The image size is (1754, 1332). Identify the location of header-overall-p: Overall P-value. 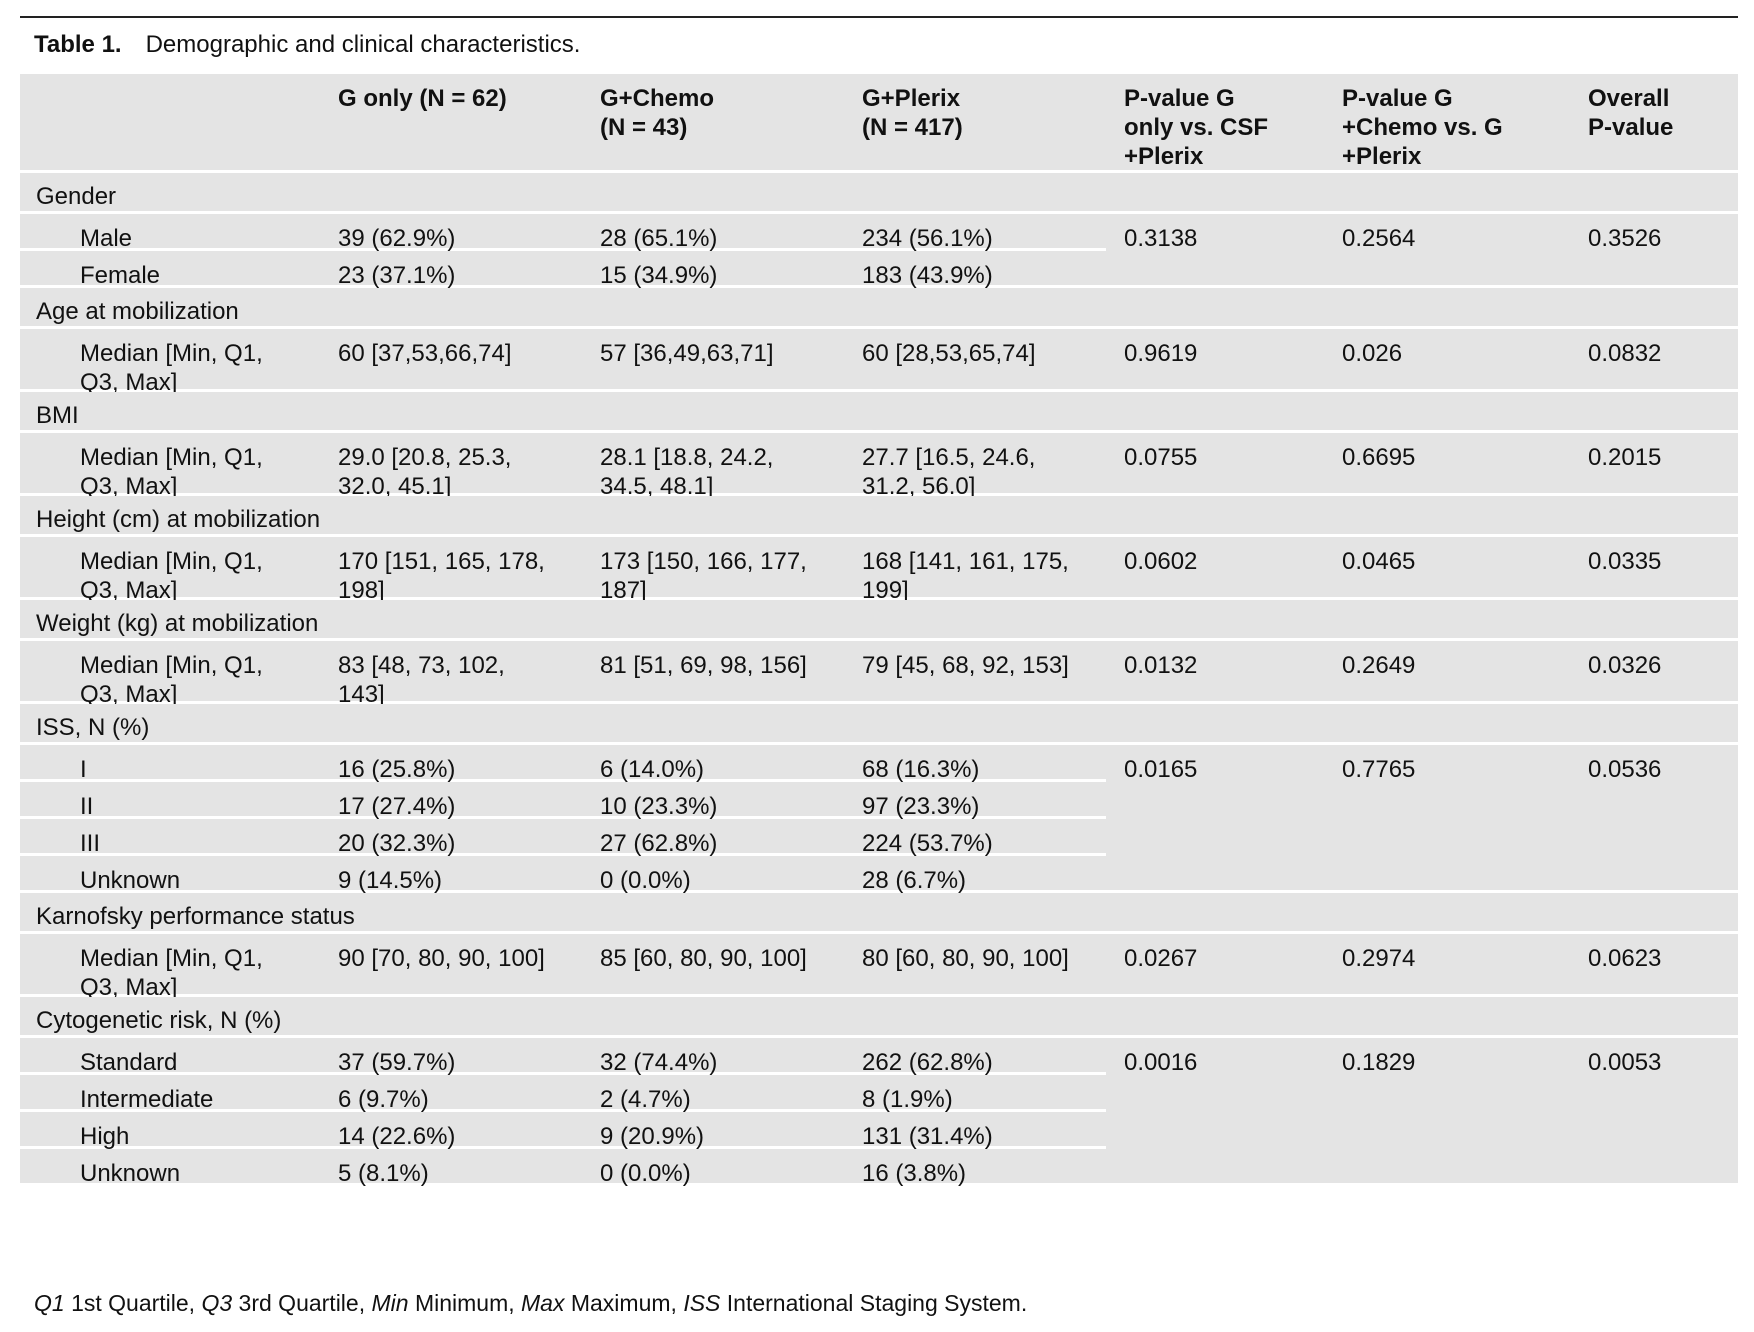
(1630, 108).